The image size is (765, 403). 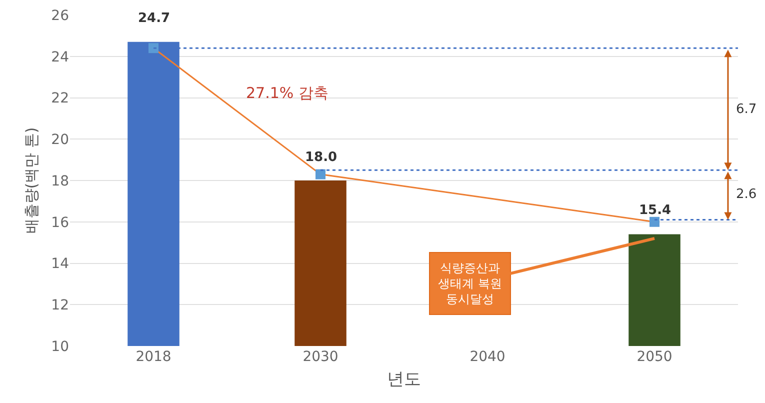 What do you see at coordinates (746, 109) in the screenshot?
I see `annotation: 6.7` at bounding box center [746, 109].